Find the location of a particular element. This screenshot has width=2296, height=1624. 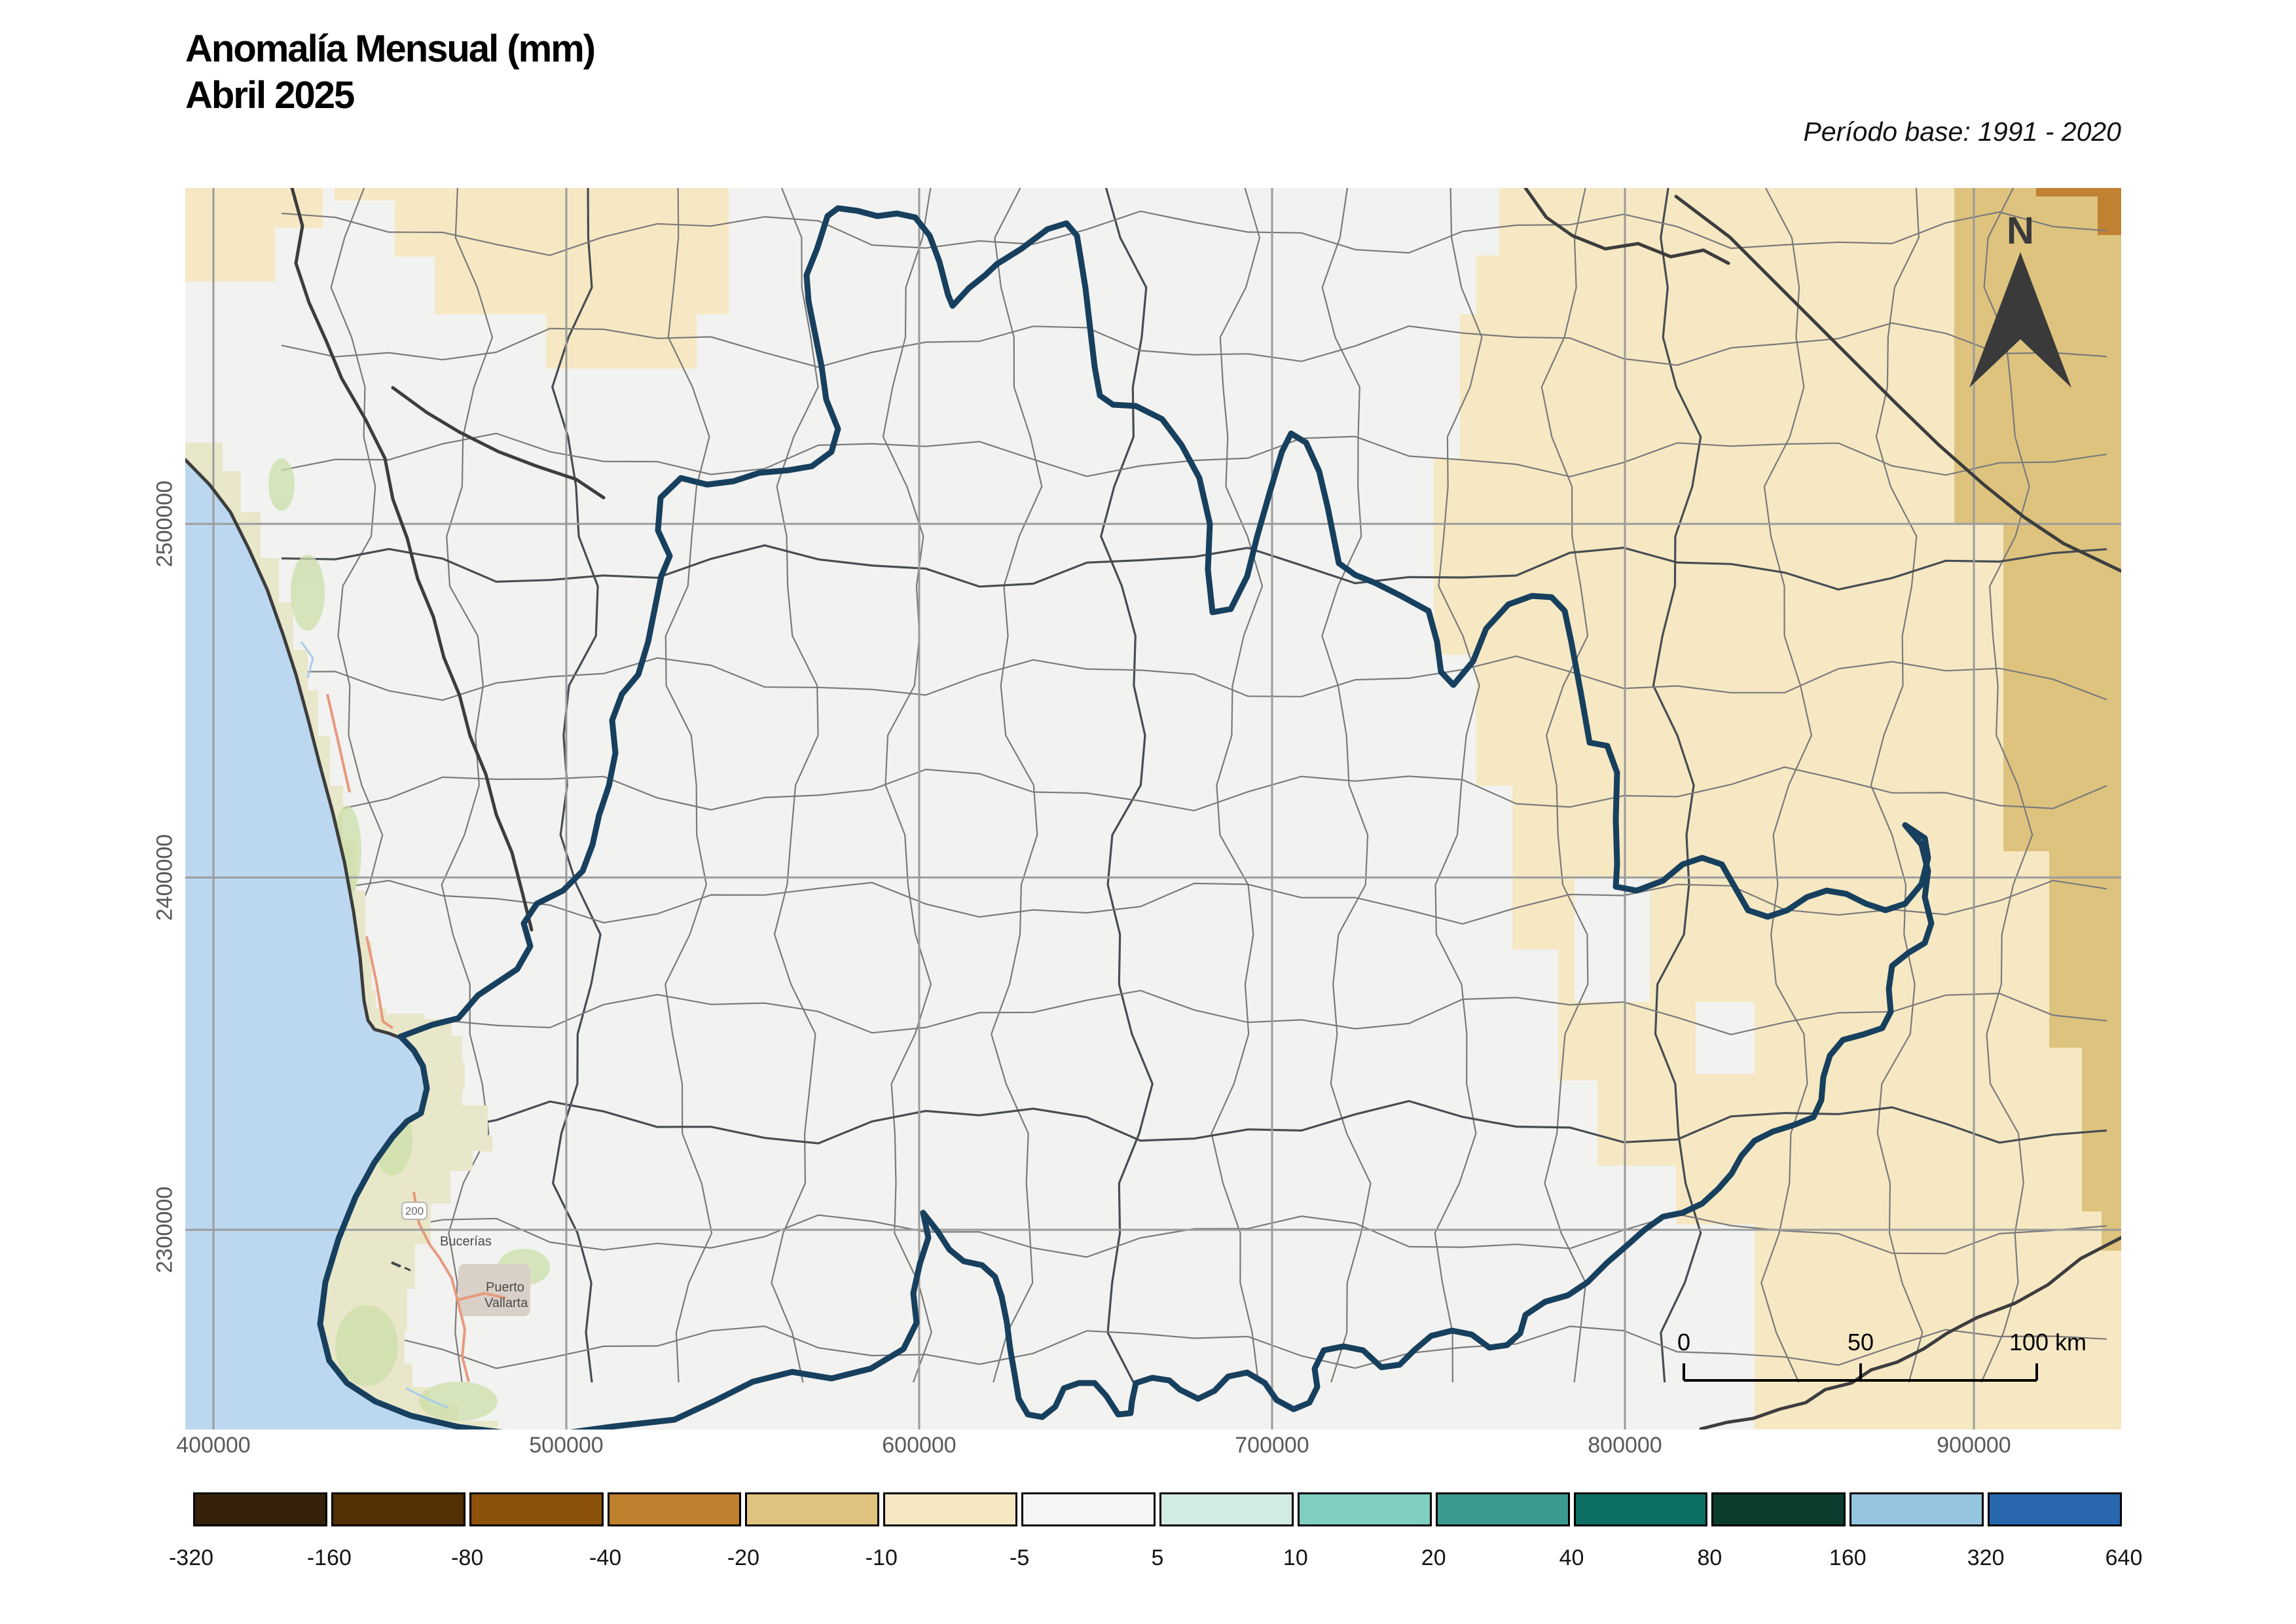

raster-patch-cream-top is located at coordinates (532, 278).